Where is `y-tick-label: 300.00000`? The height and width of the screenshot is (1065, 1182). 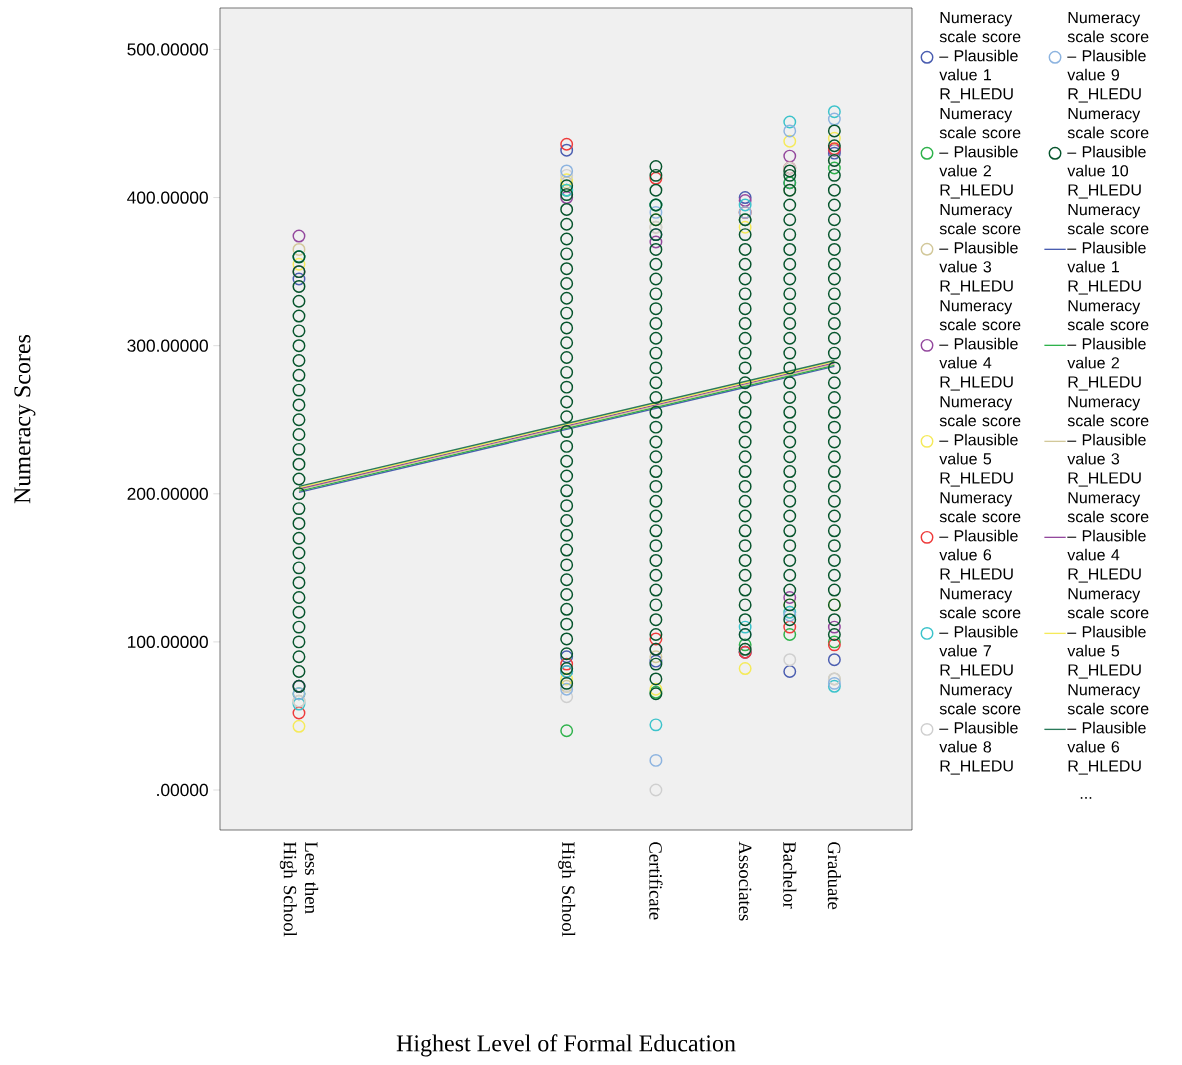
y-tick-label: 300.00000 is located at coordinates (167, 345).